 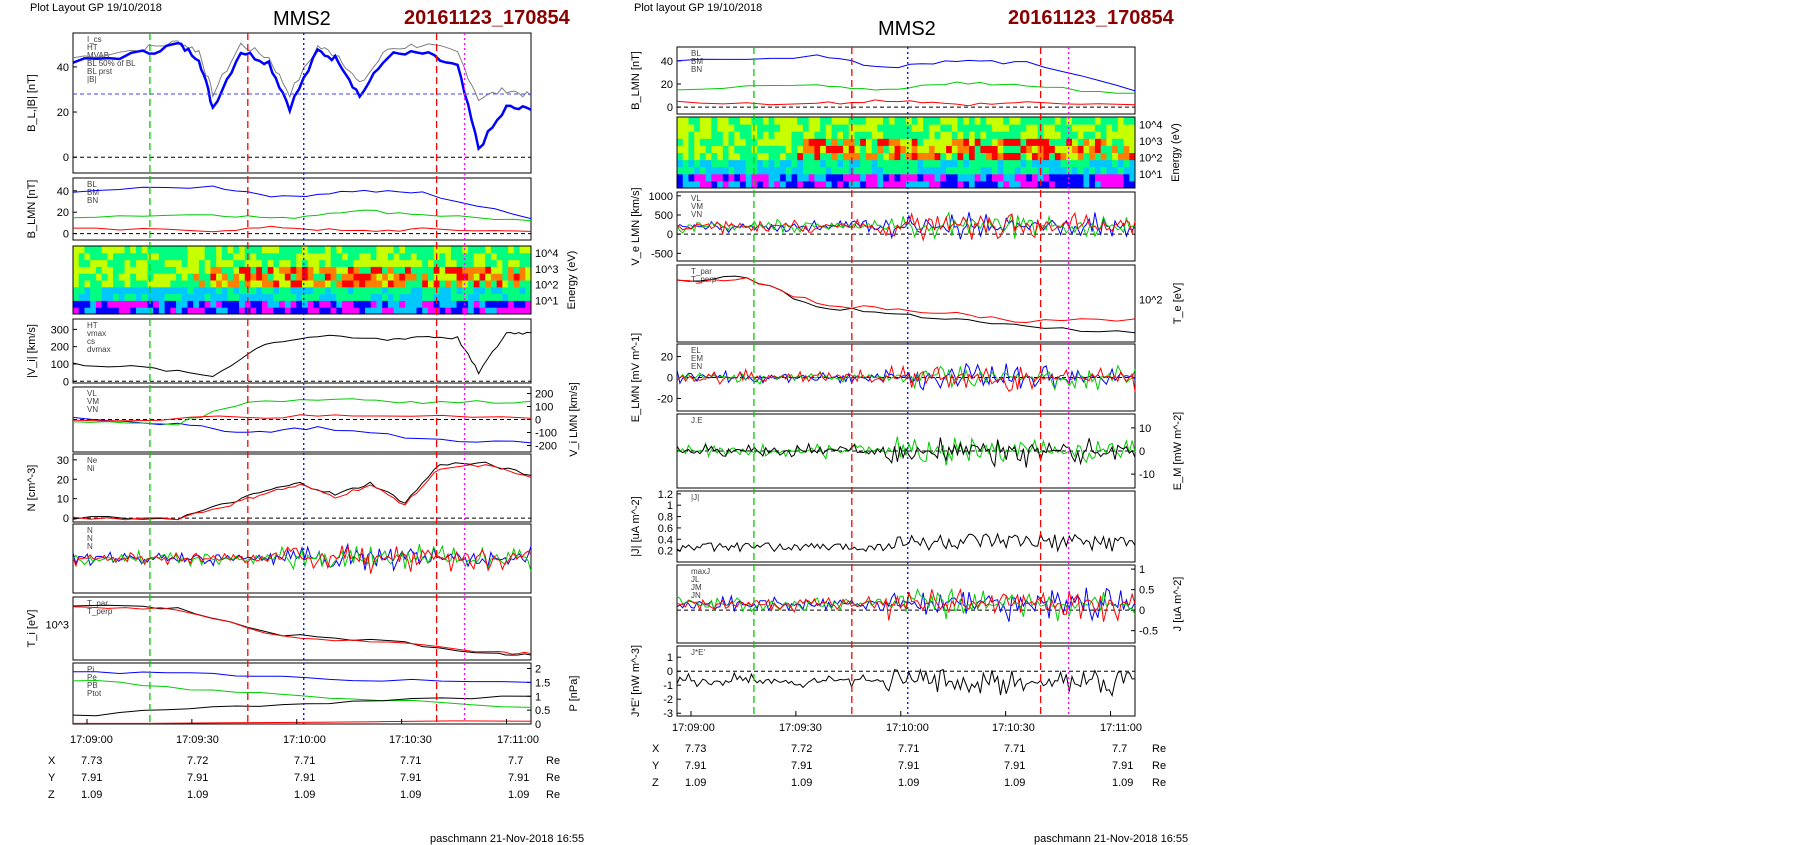 I want to click on tick-label: -1, so click(x=668, y=686).